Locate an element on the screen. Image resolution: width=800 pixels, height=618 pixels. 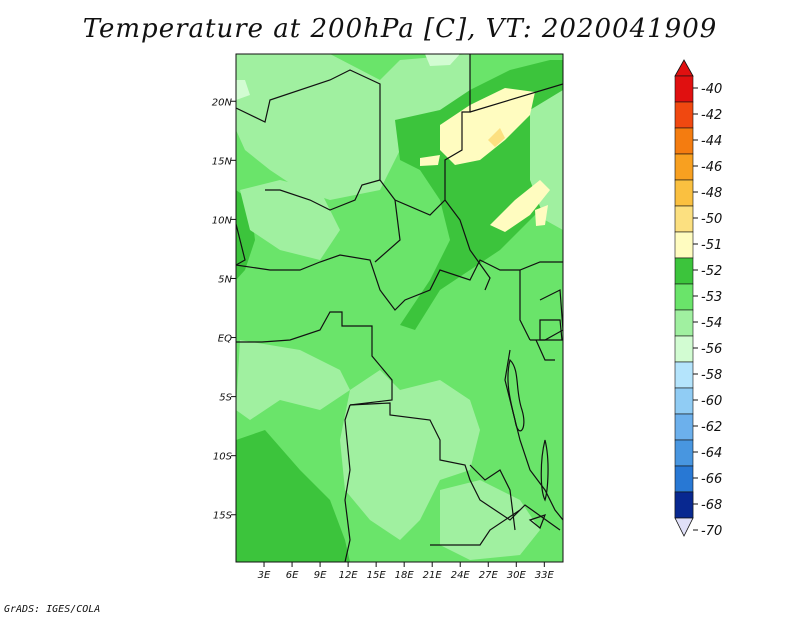
x-tick-label: 33E is located at coordinates (545, 575).